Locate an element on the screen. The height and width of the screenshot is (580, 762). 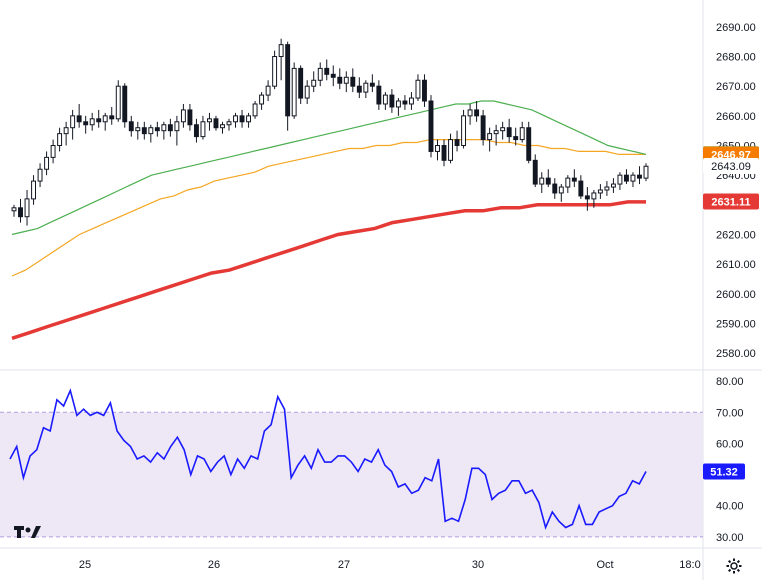
rsi-axis-tick: 70.00 is located at coordinates (730, 413).